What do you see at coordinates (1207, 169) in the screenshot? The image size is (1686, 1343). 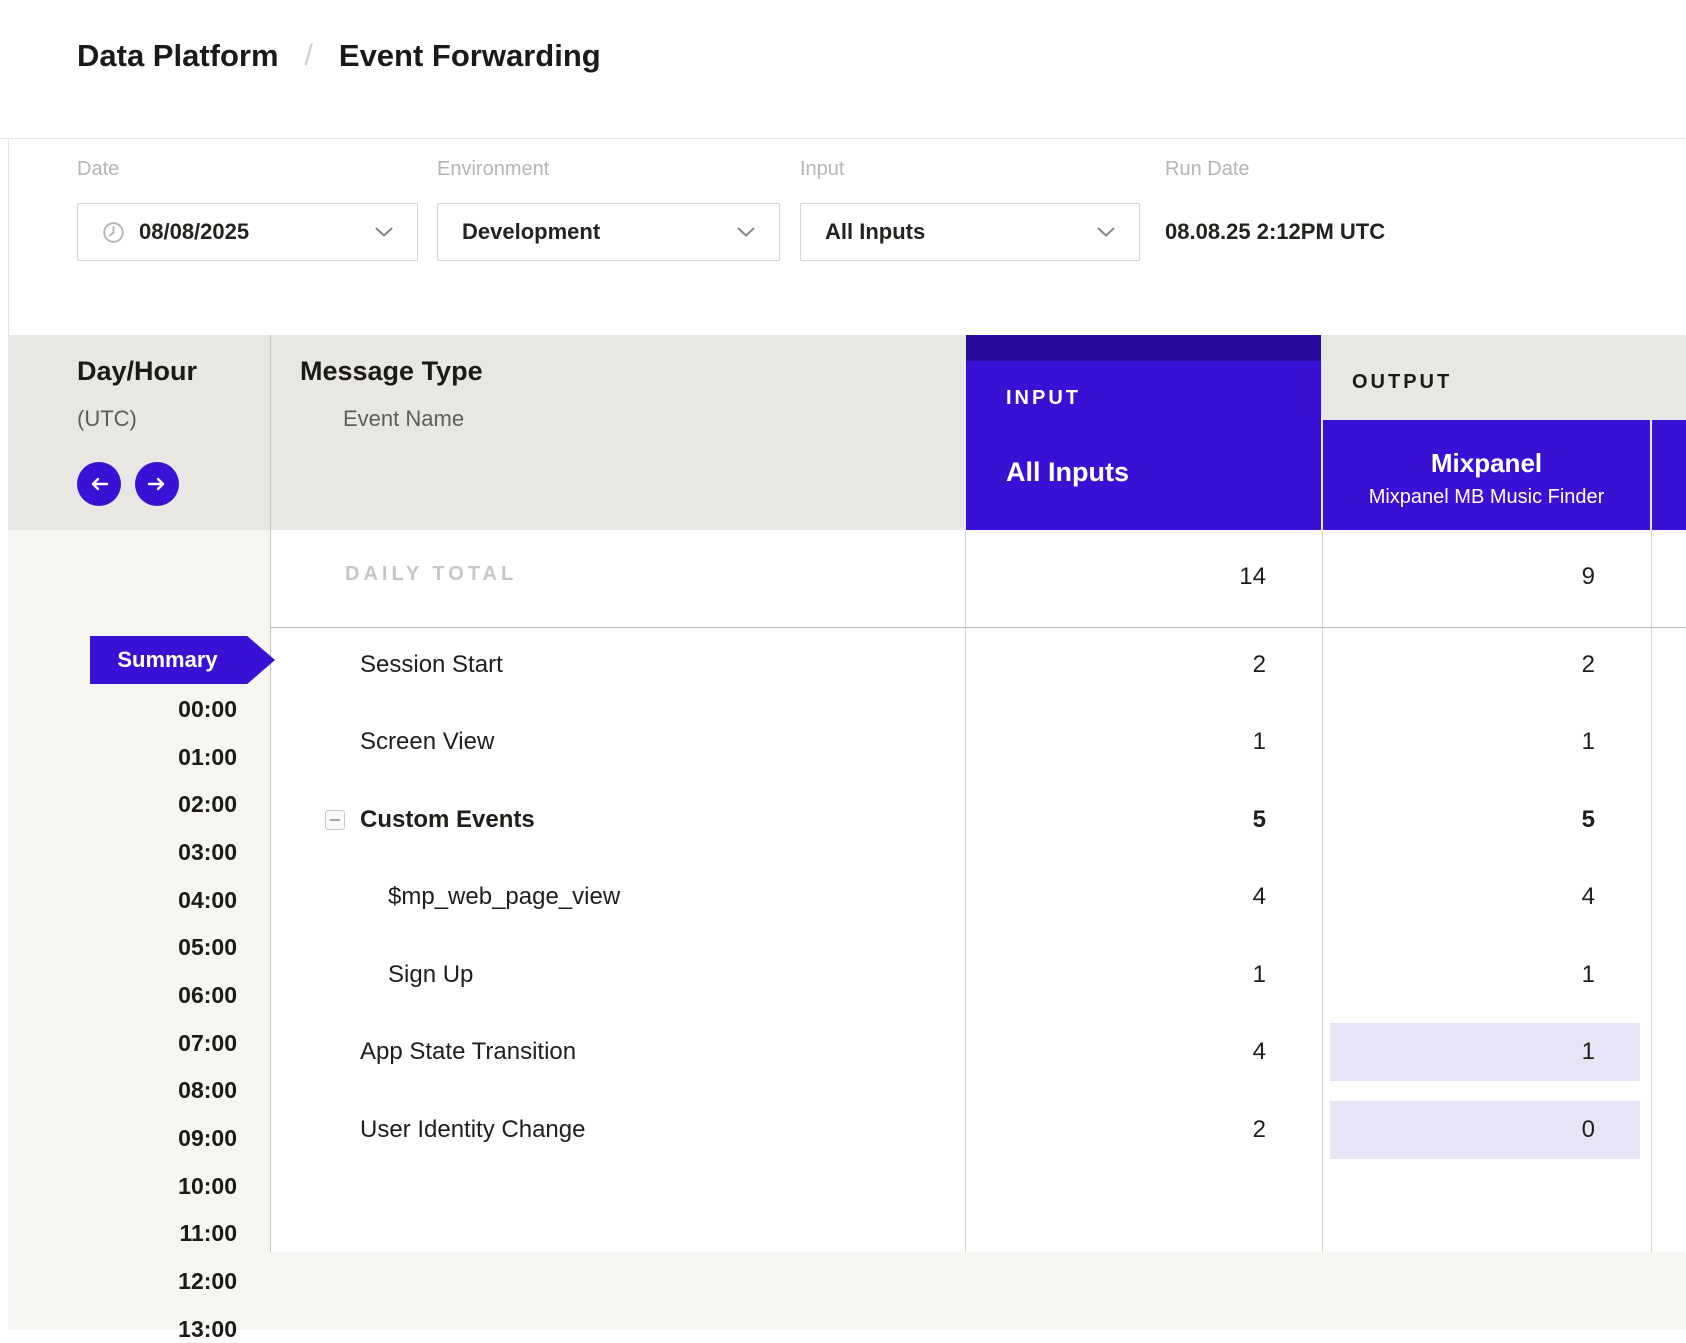 I see `run-date-label: Run Date` at bounding box center [1207, 169].